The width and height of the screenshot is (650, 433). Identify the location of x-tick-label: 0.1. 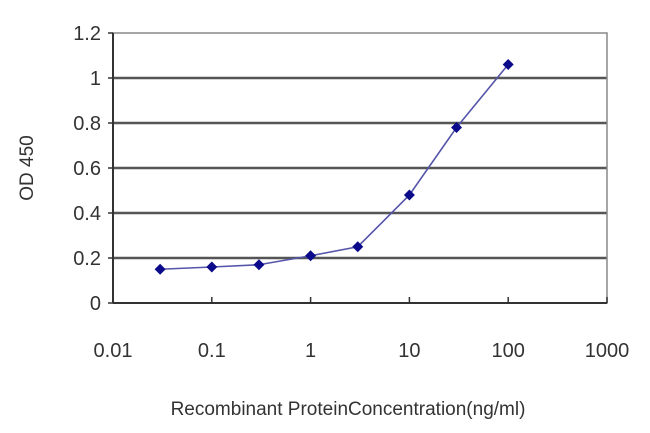
(212, 351).